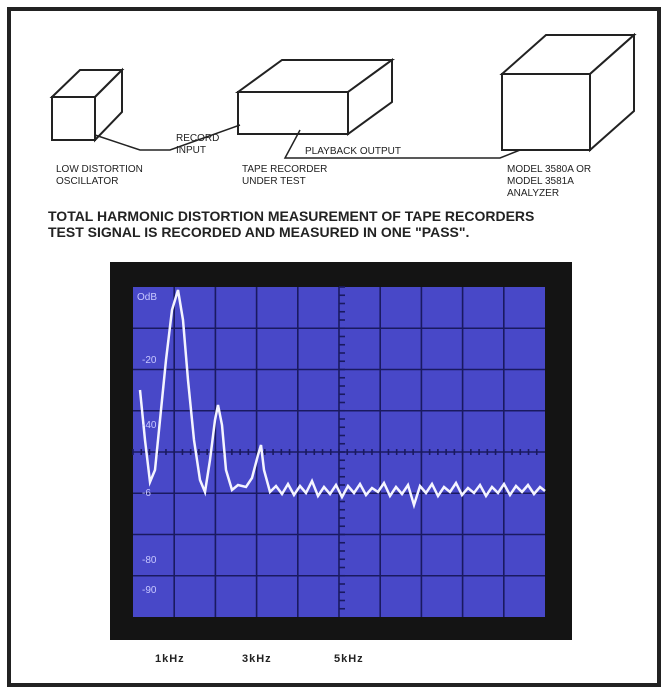  Describe the element at coordinates (149, 590) in the screenshot. I see `y-label: -90` at that location.